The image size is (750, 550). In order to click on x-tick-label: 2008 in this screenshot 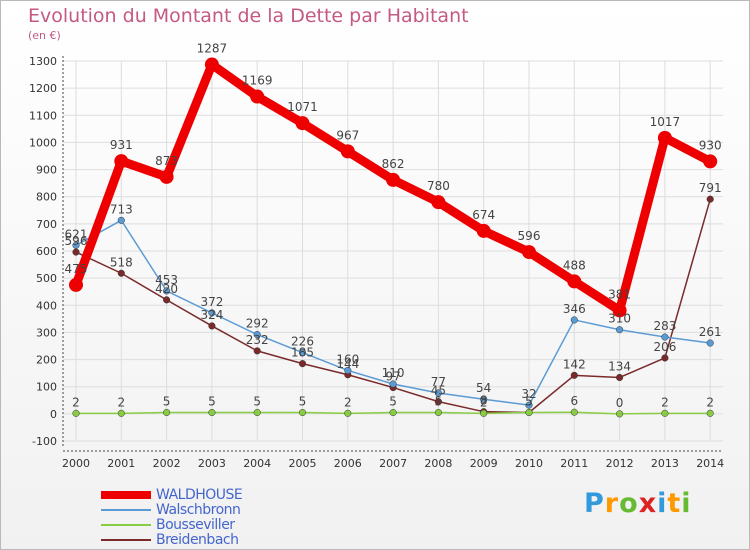, I will do `click(438, 463)`.